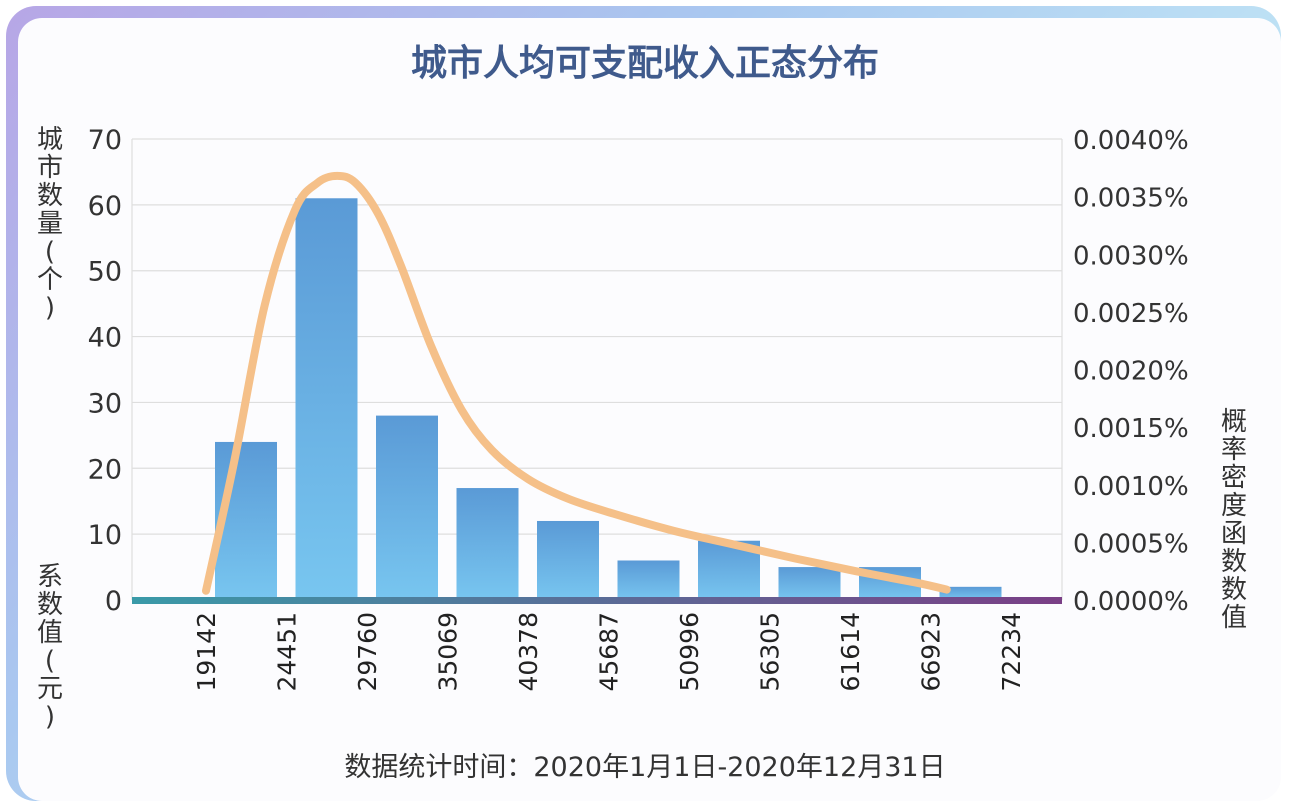 The image size is (1291, 811). Describe the element at coordinates (770, 652) in the screenshot. I see `x-tick-56305: 56305` at that location.